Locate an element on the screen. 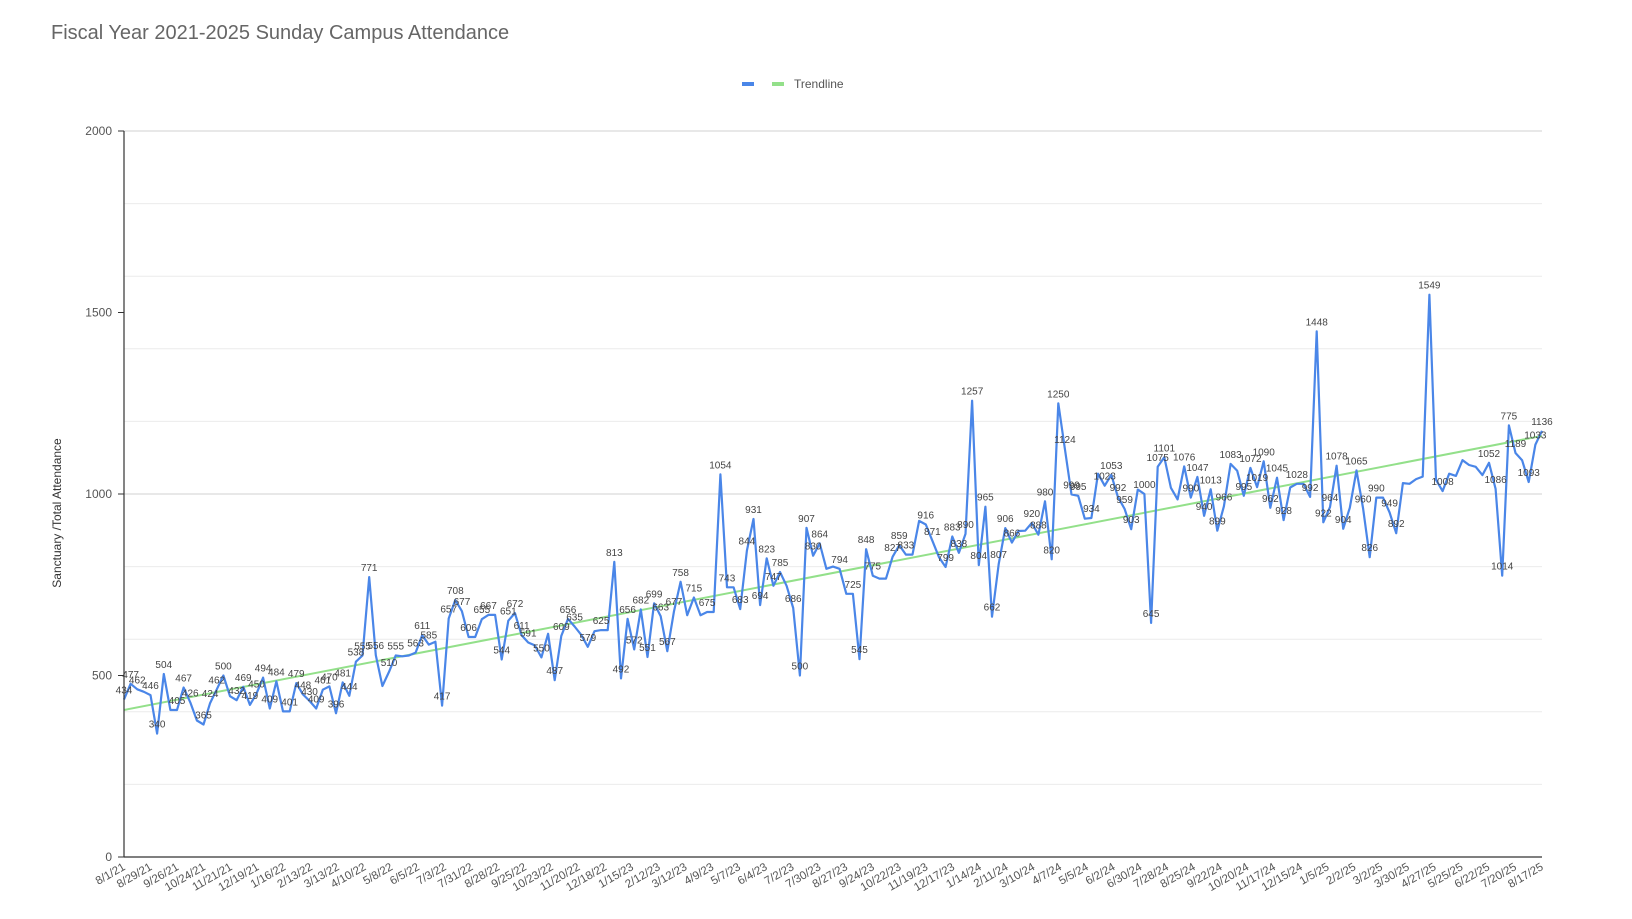 This screenshot has width=1632, height=919. data-label: 1072 is located at coordinates (1250, 459).